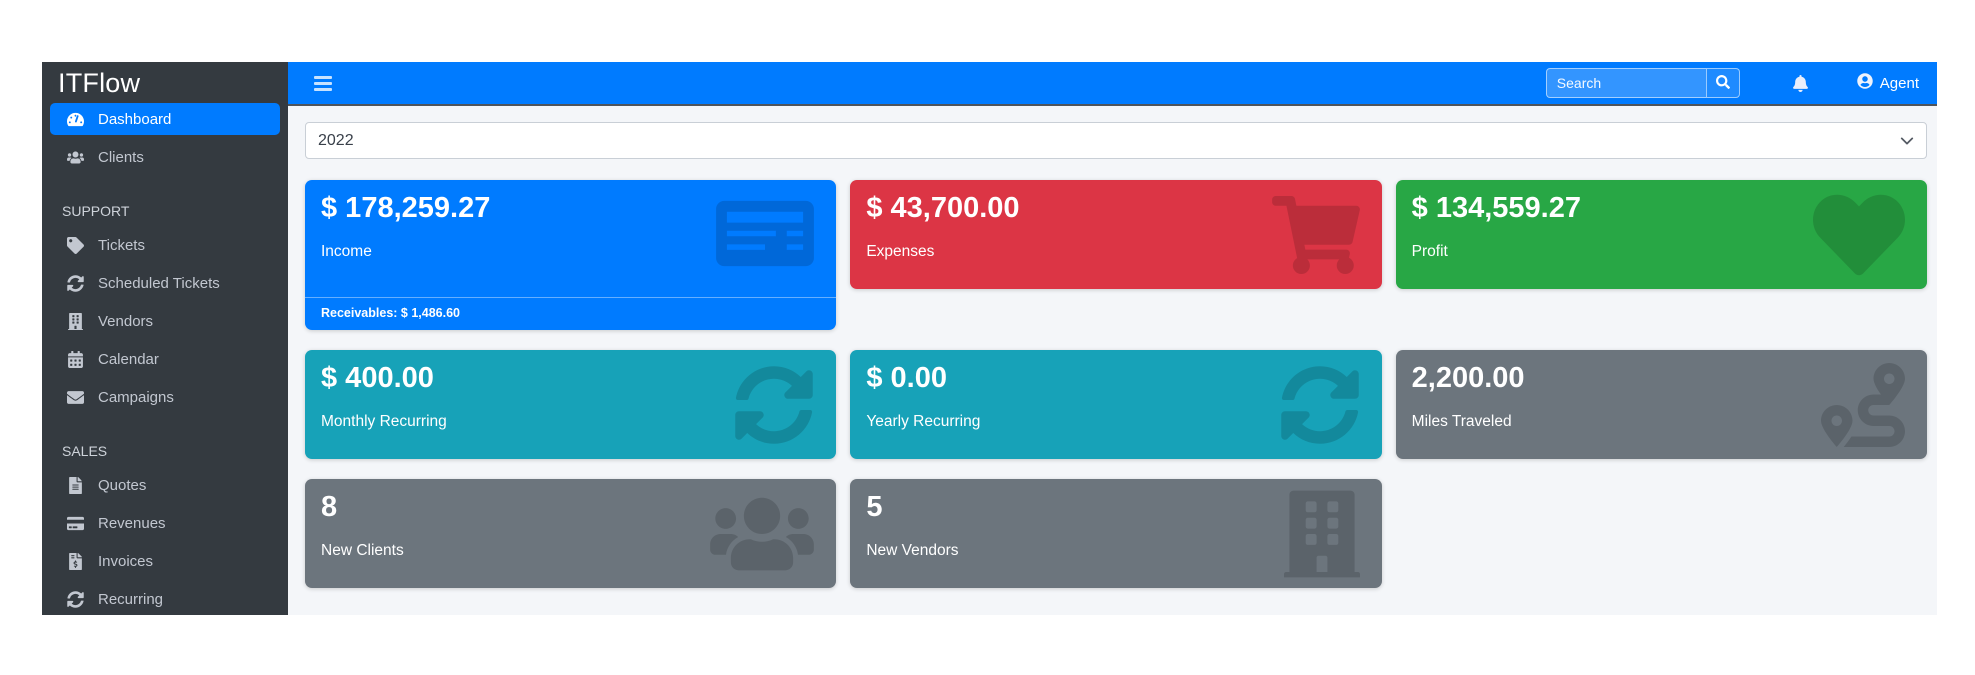 Image resolution: width=1975 pixels, height=675 pixels. Describe the element at coordinates (128, 359) in the screenshot. I see `sidebar-item-label: Calendar` at that location.